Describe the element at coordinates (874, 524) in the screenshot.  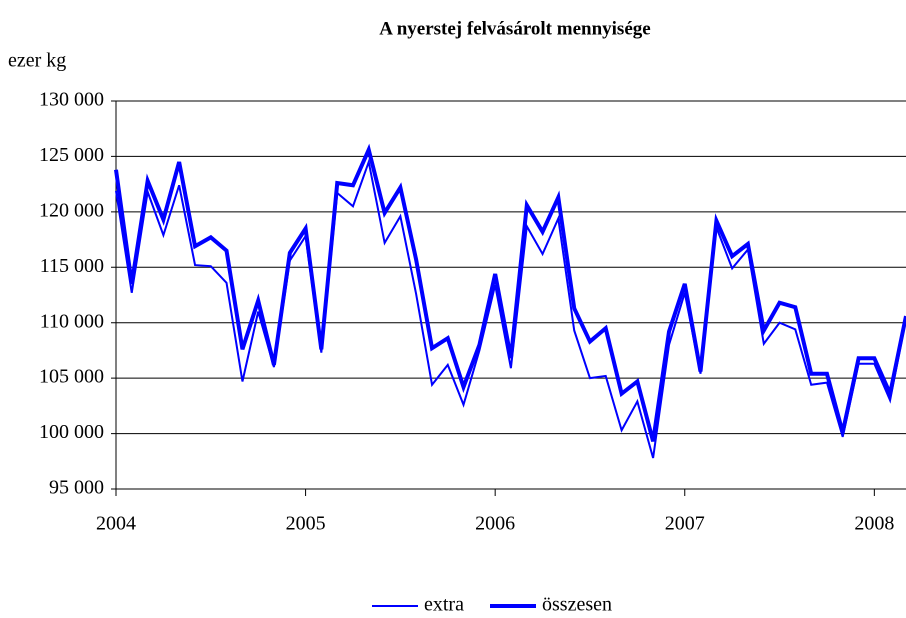
I see `x-tick-label: 2008` at that location.